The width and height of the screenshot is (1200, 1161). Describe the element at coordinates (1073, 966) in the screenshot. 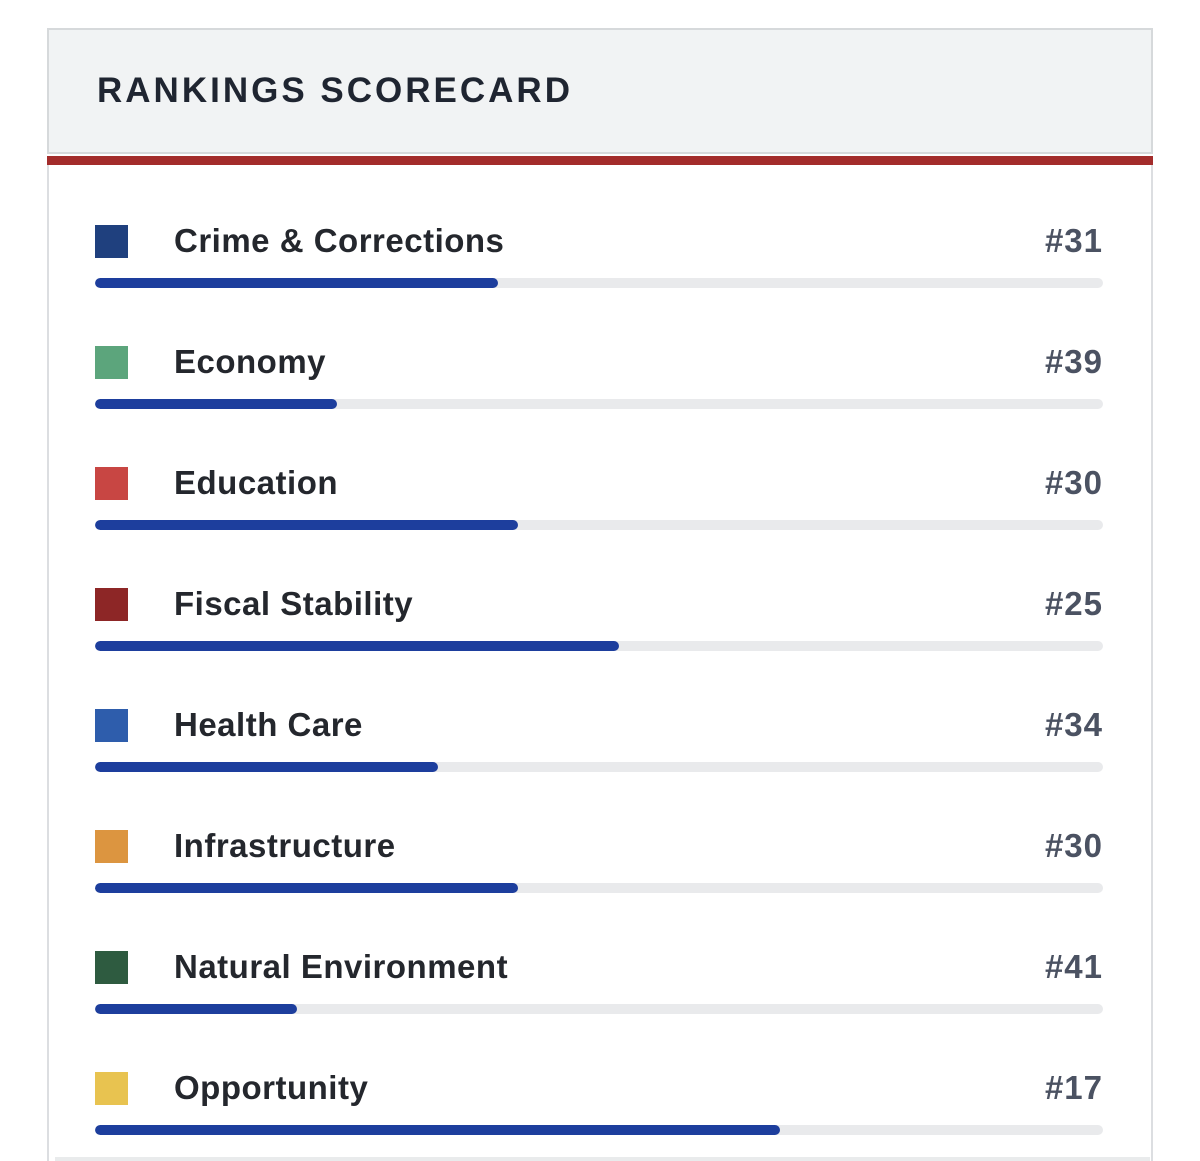

I see `category-rank-value: #41` at that location.